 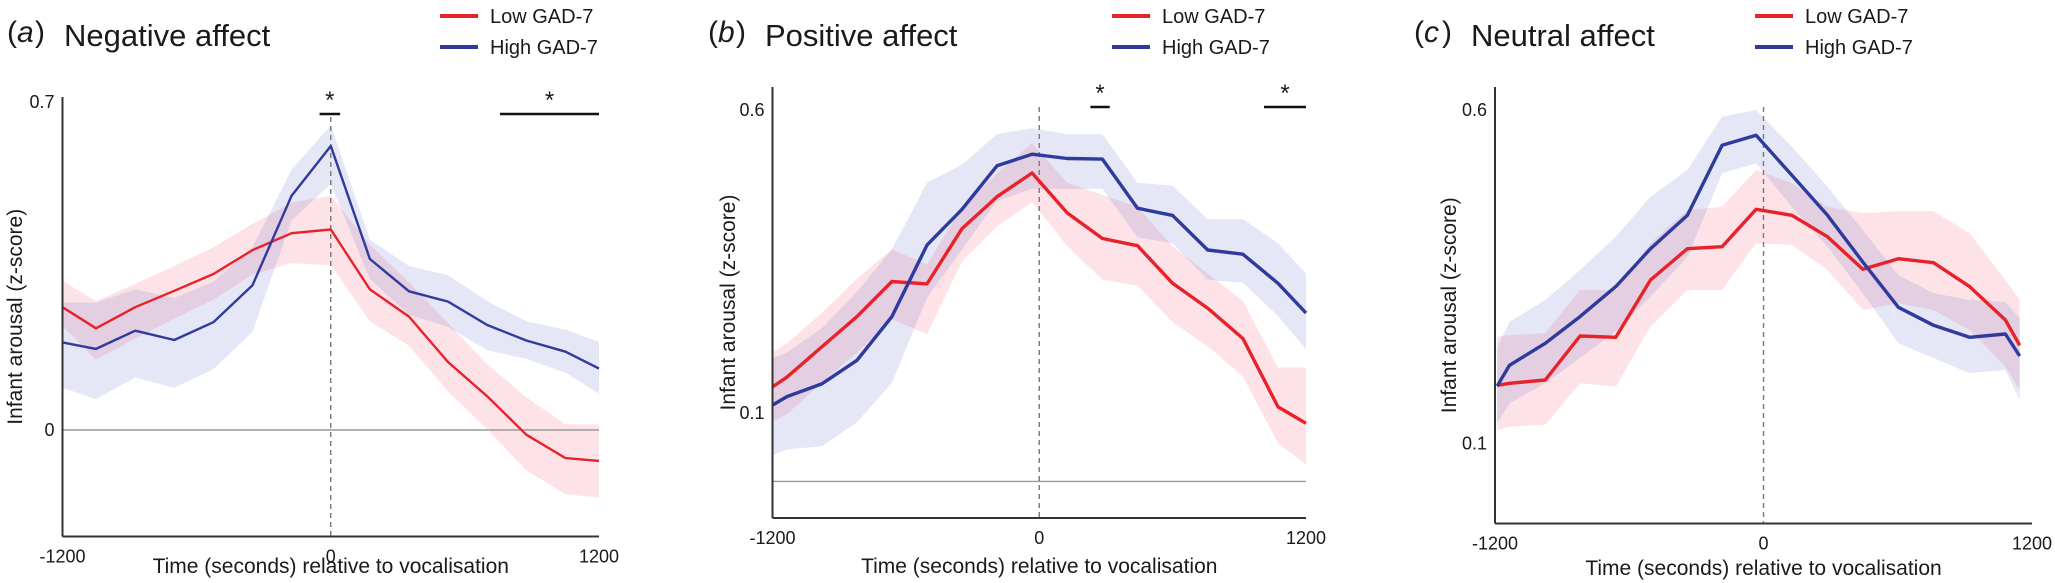 I want to click on y-tick-label: 0, so click(x=49, y=430).